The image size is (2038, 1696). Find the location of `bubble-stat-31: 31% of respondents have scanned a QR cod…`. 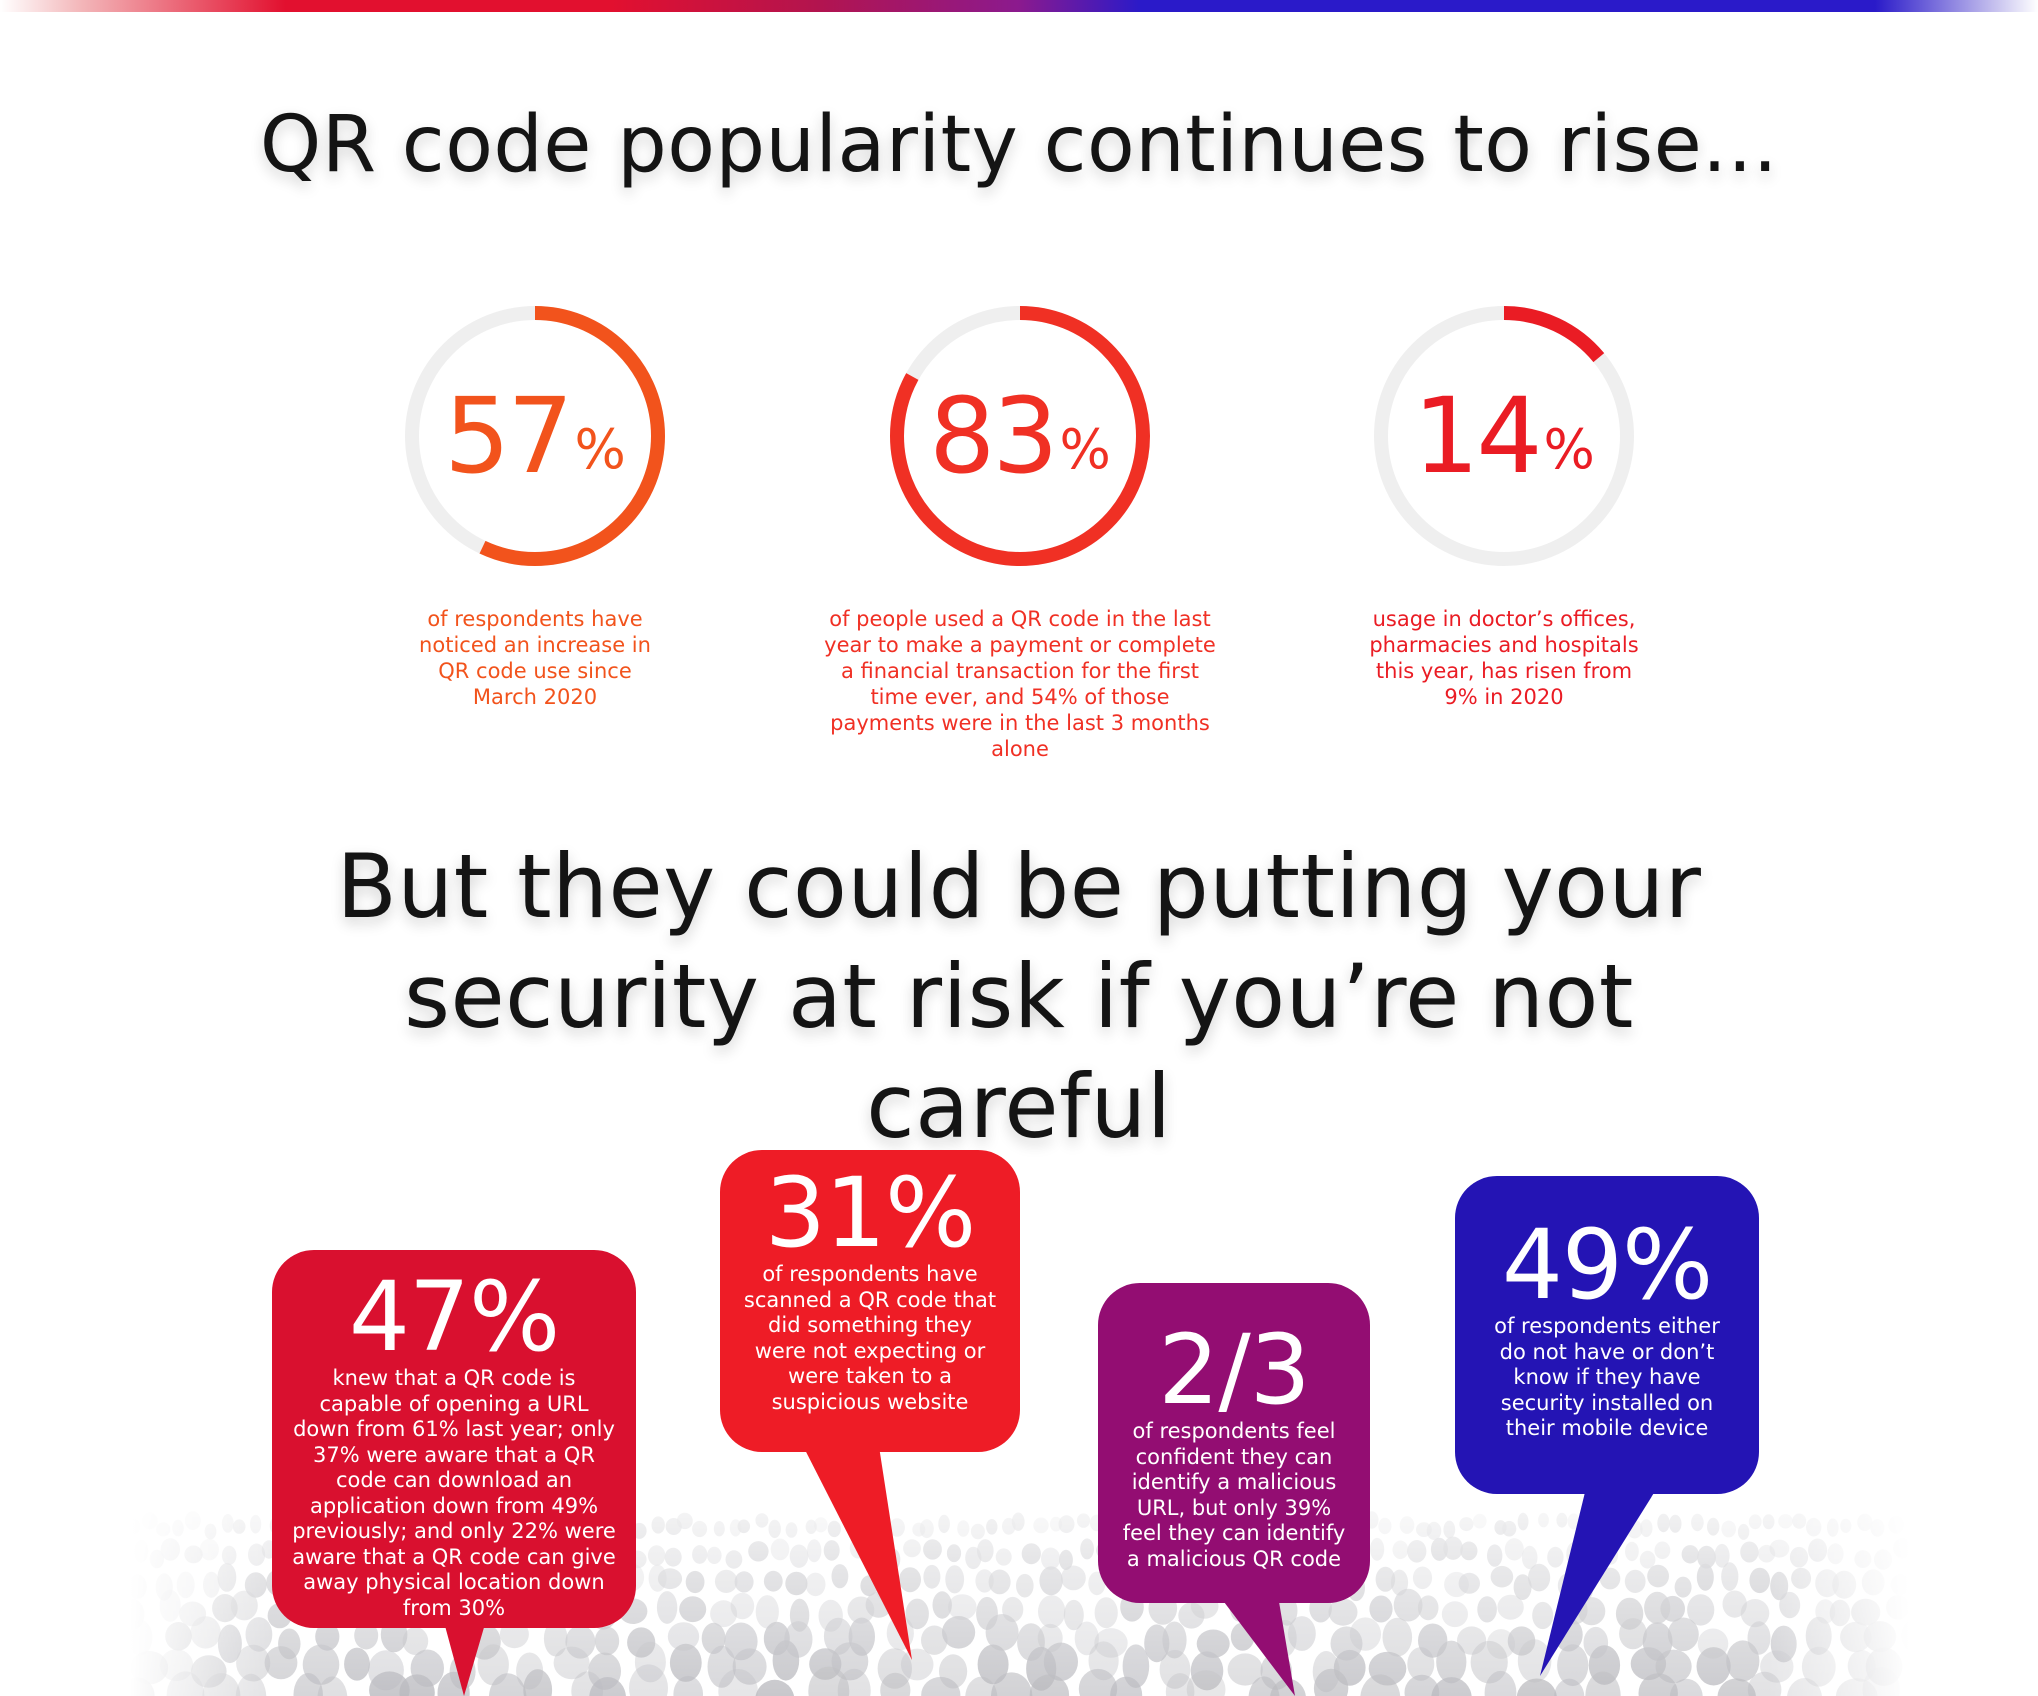

bubble-stat-31: 31% of respondents have scanned a QR cod… is located at coordinates (870, 1301).